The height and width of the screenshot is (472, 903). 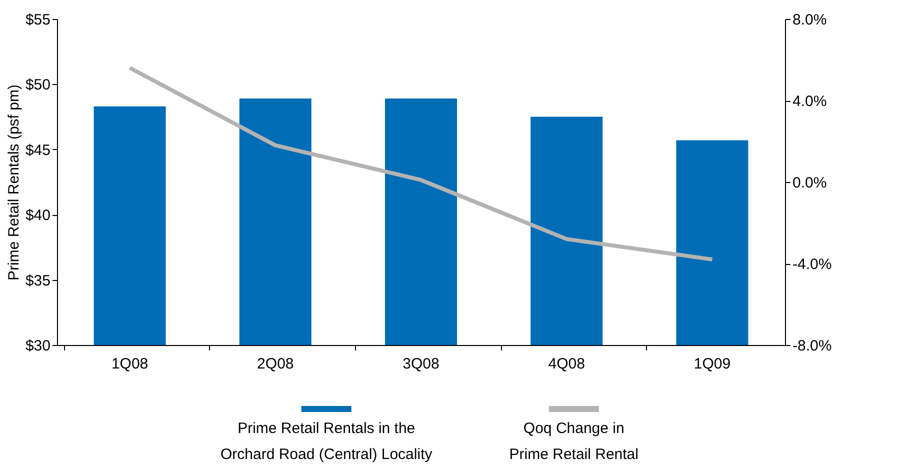 I want to click on legend-label: Qoq Change in Prime Retail Rental, so click(x=573, y=441).